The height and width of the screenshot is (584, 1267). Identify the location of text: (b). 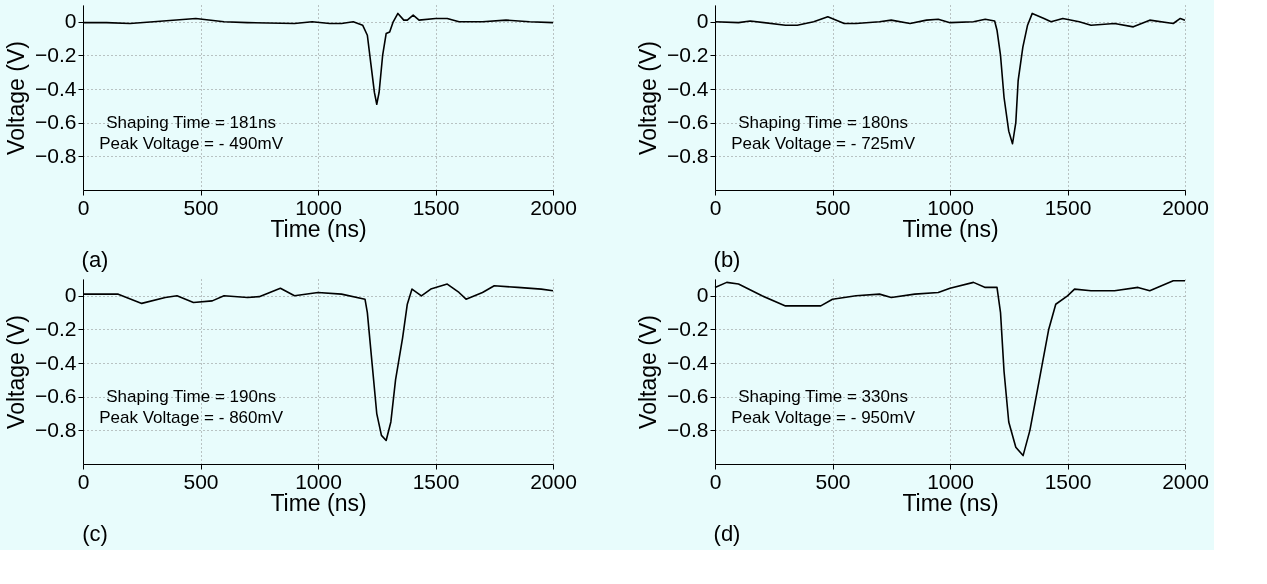
(727, 259).